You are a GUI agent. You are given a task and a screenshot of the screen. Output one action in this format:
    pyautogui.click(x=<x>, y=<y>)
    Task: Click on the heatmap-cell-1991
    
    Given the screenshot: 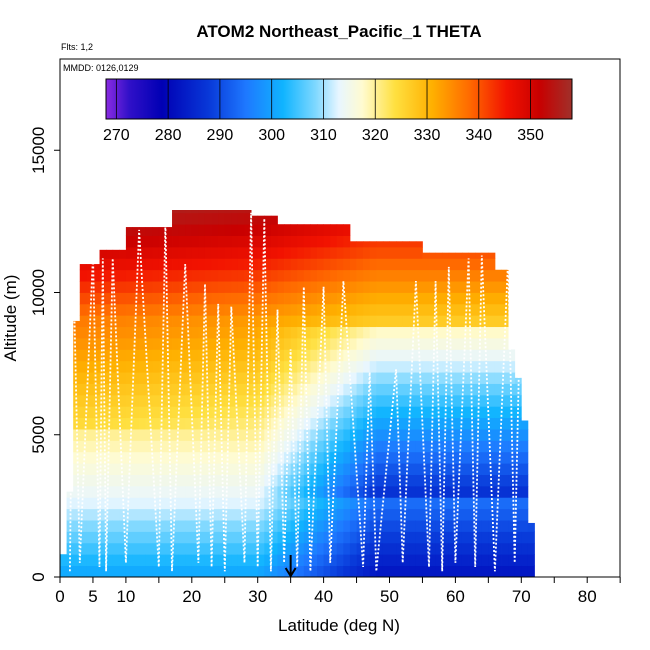 What is the action you would take?
    pyautogui.click(x=505, y=571)
    